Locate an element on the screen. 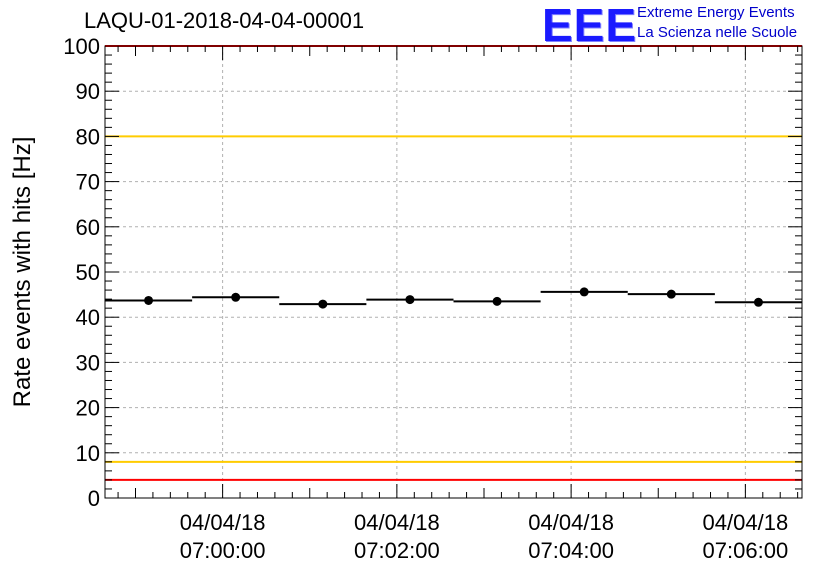  x-tick-label: 04/04/18 07:06:00 is located at coordinates (746, 536).